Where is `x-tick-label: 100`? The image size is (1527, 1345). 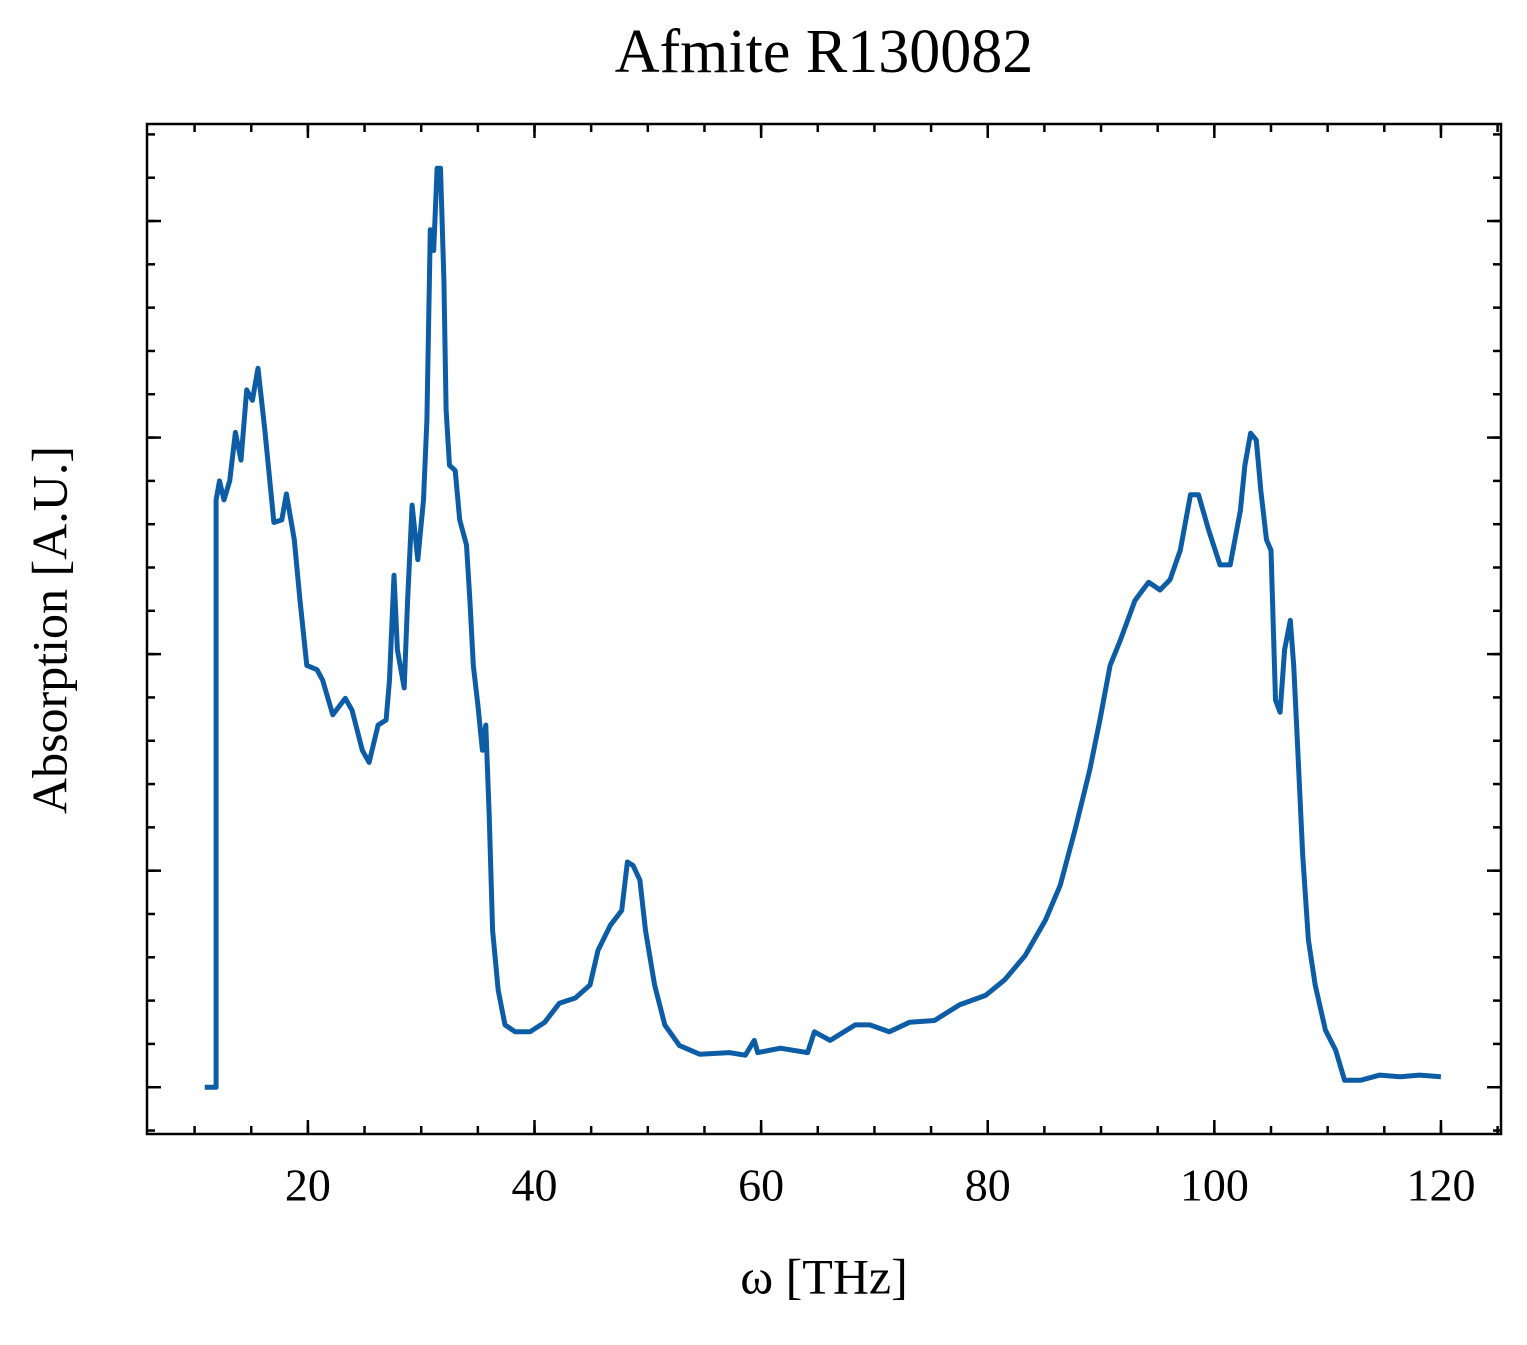
x-tick-label: 100 is located at coordinates (1214, 1185).